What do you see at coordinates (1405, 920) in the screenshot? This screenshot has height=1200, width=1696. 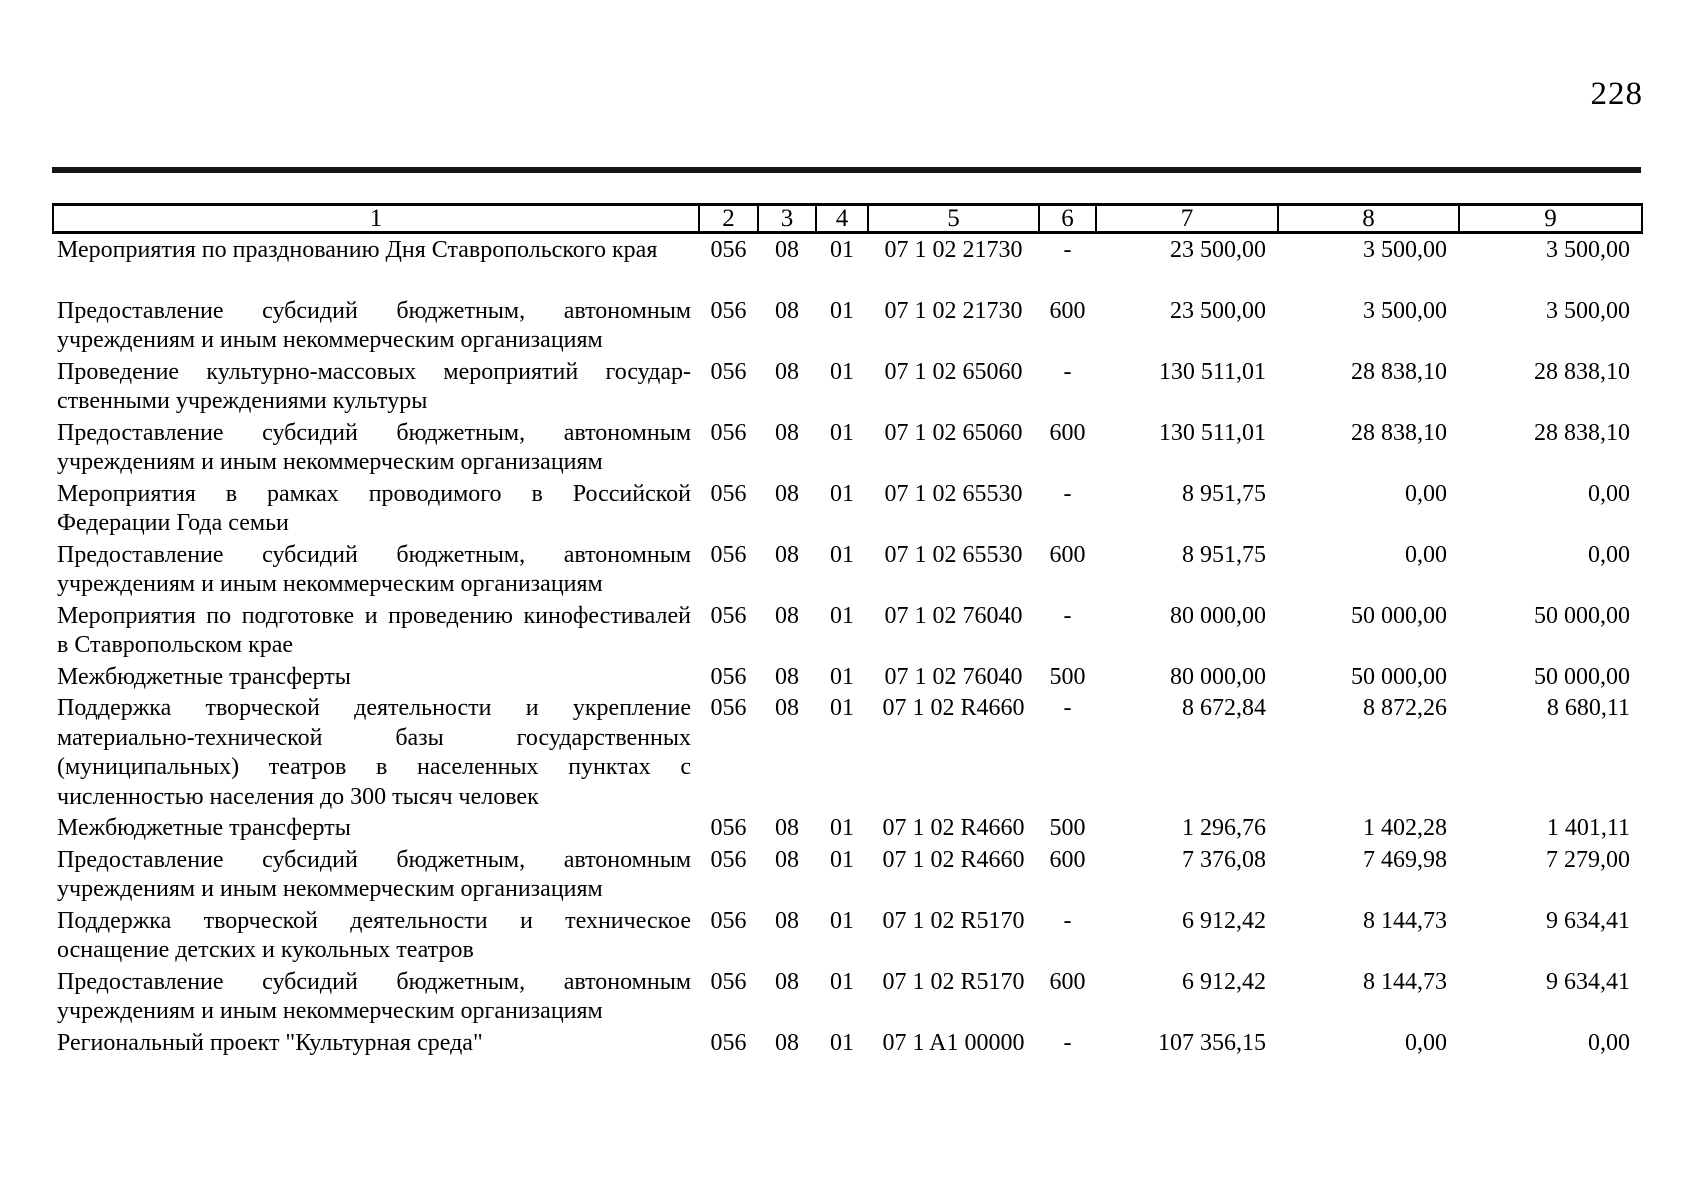 I see `col-amount-year2: 8 144,73` at bounding box center [1405, 920].